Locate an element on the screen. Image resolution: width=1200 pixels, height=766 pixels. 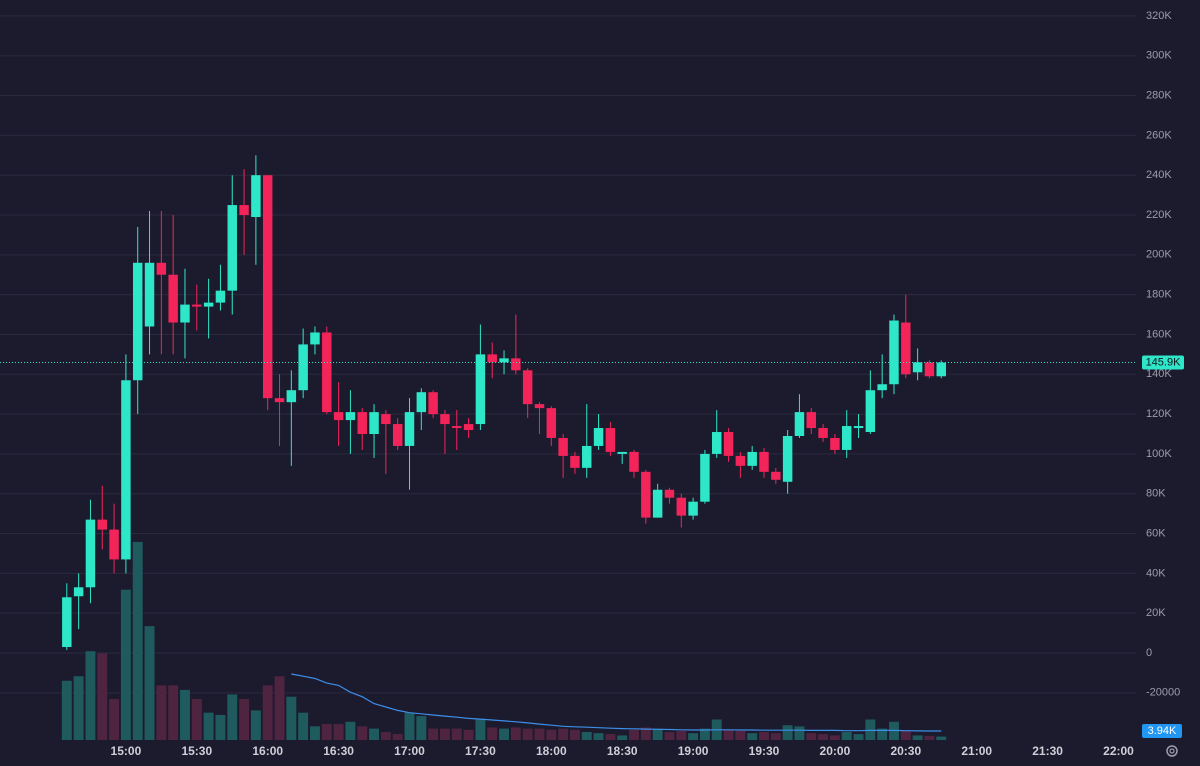
x-tick-label: 17:00 is located at coordinates (409, 751).